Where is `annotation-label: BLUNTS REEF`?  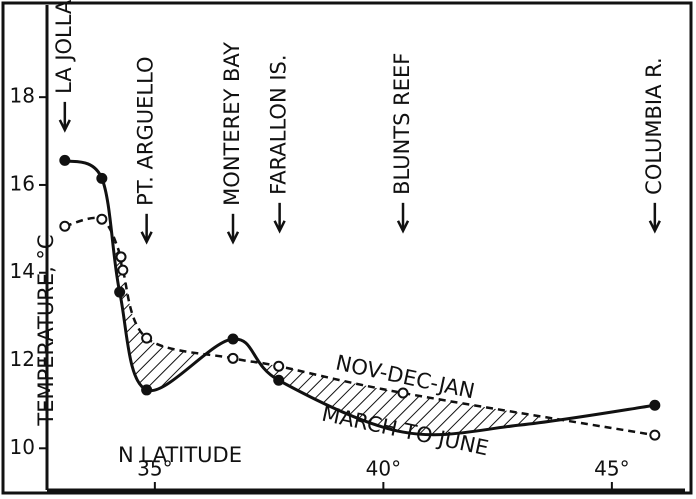
annotation-label: BLUNTS REEF is located at coordinates (402, 124).